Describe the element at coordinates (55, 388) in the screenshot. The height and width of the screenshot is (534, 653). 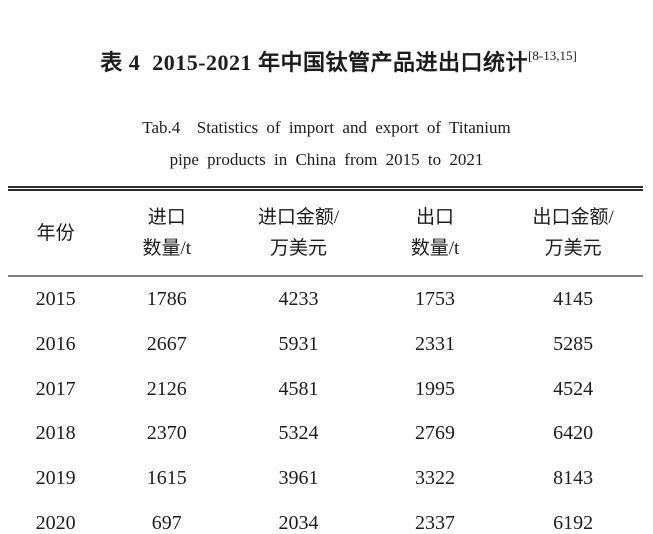
I see `year-cell: 2017` at that location.